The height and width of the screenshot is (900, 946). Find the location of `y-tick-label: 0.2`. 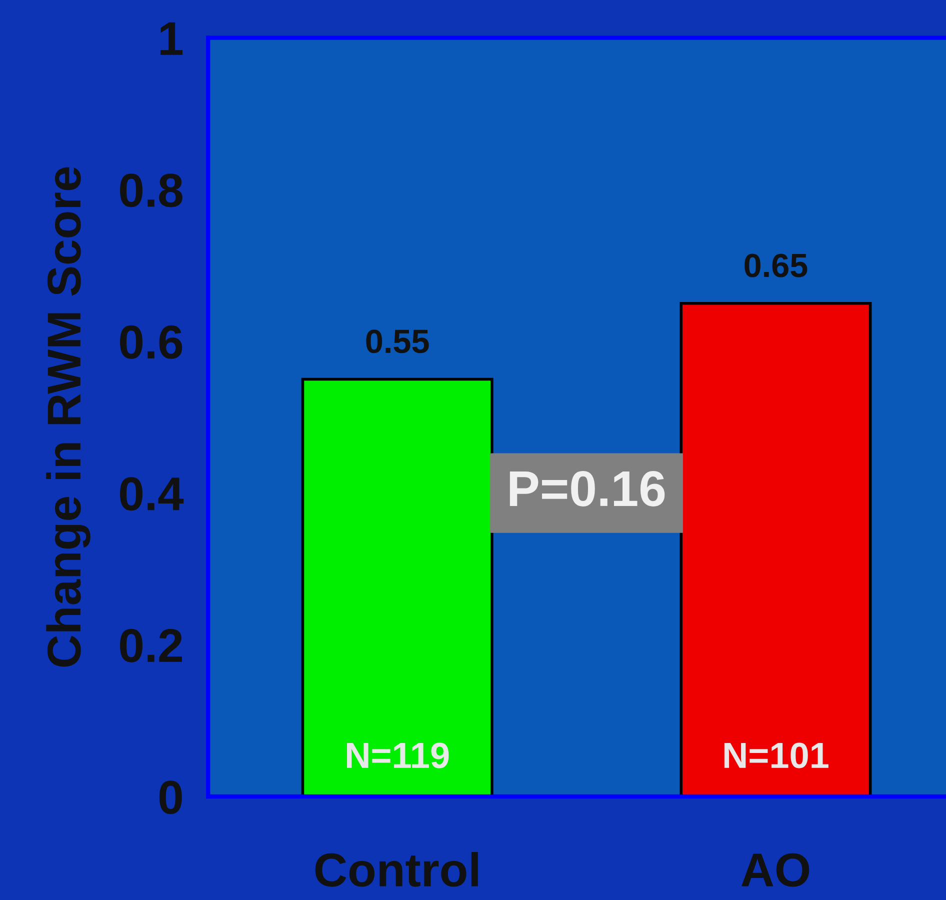

y-tick-label: 0.2 is located at coordinates (151, 645).